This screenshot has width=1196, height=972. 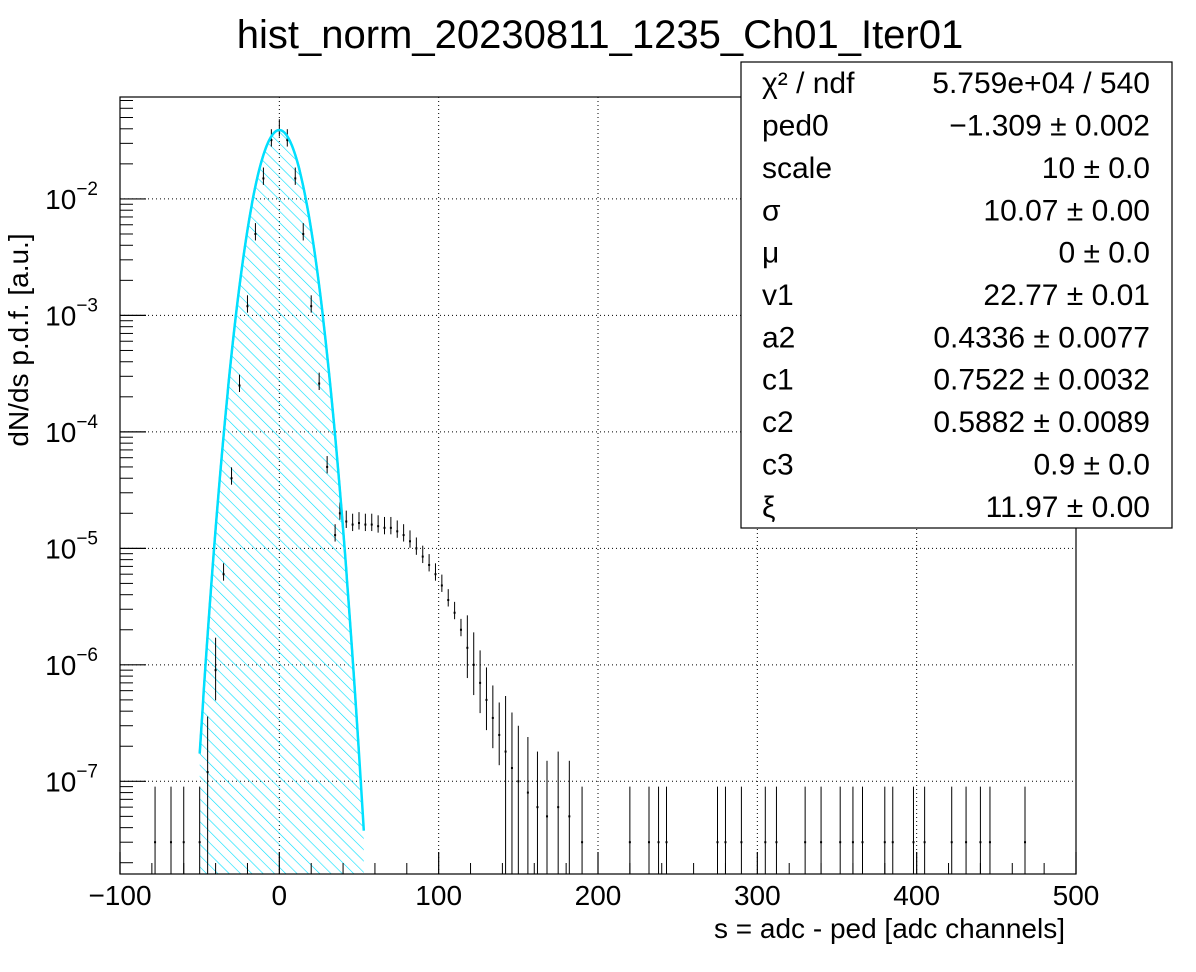 I want to click on y-tick-label: 10⁻⁵, so click(x=71, y=546).